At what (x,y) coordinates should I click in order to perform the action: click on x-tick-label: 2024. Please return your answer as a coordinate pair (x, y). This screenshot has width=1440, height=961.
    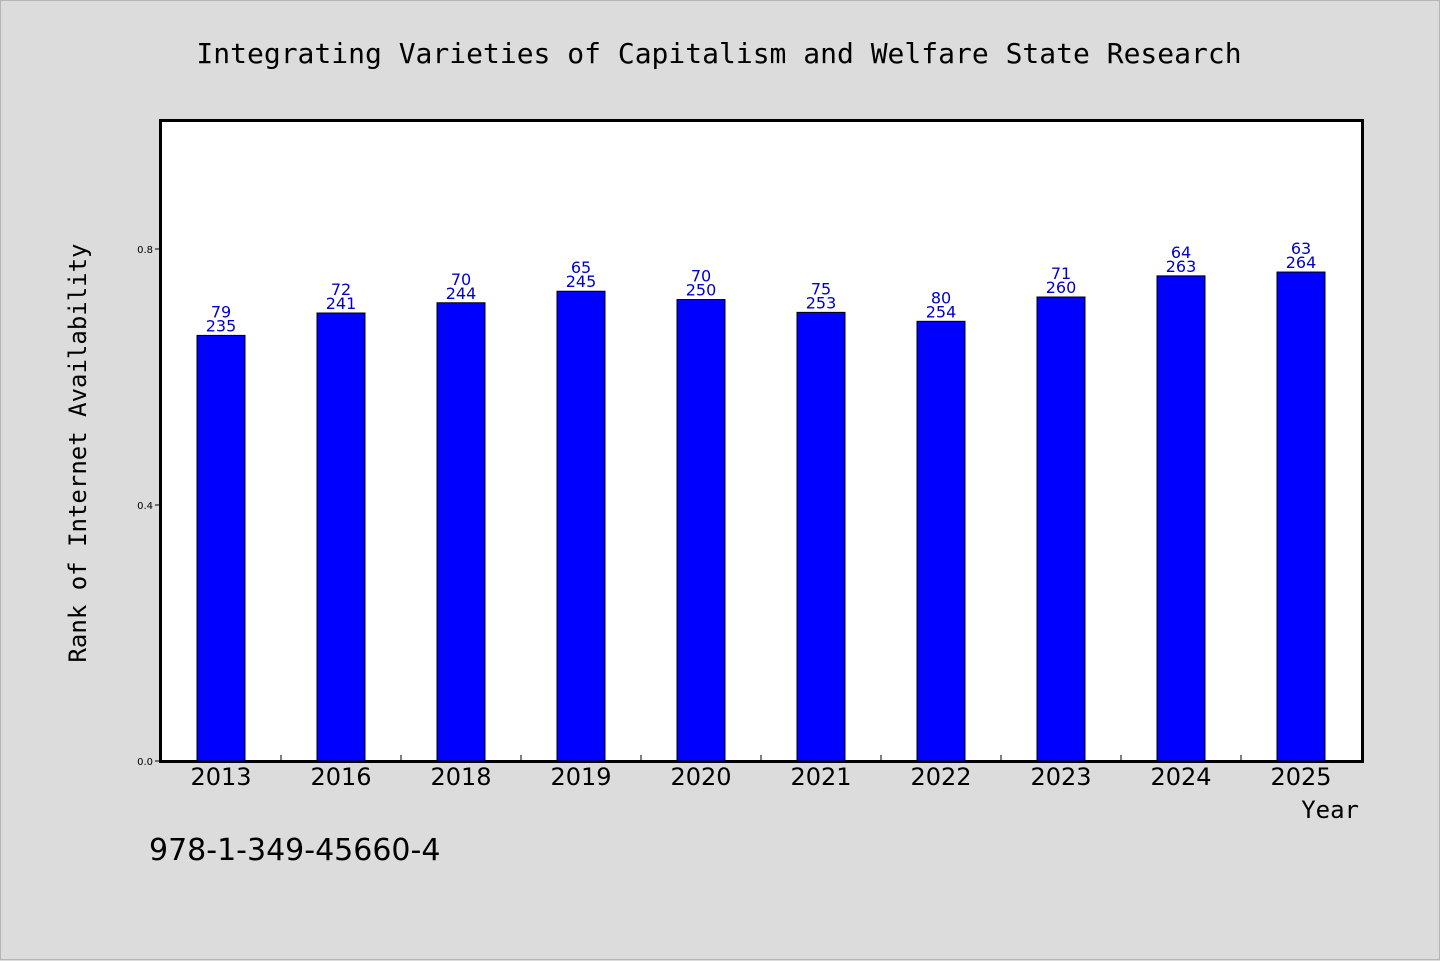
    Looking at the image, I should click on (1180, 777).